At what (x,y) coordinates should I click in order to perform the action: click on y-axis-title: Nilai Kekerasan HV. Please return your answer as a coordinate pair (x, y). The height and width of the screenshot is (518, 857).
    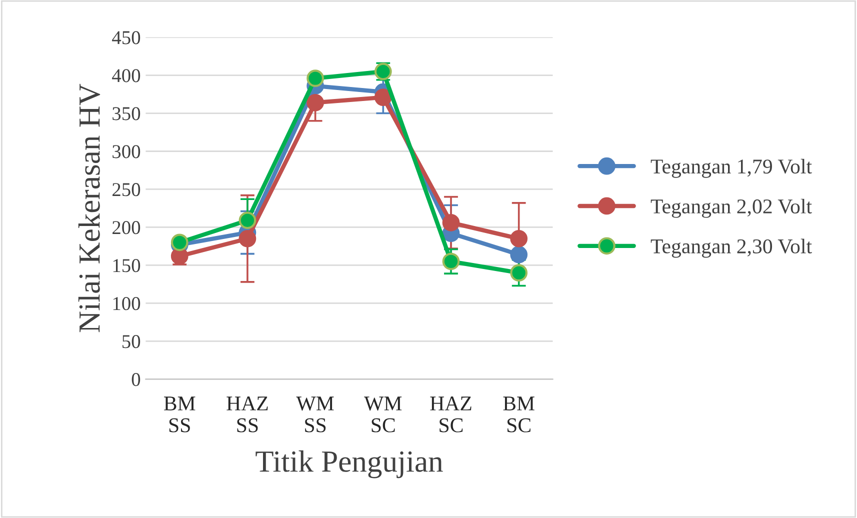
    Looking at the image, I should click on (89, 208).